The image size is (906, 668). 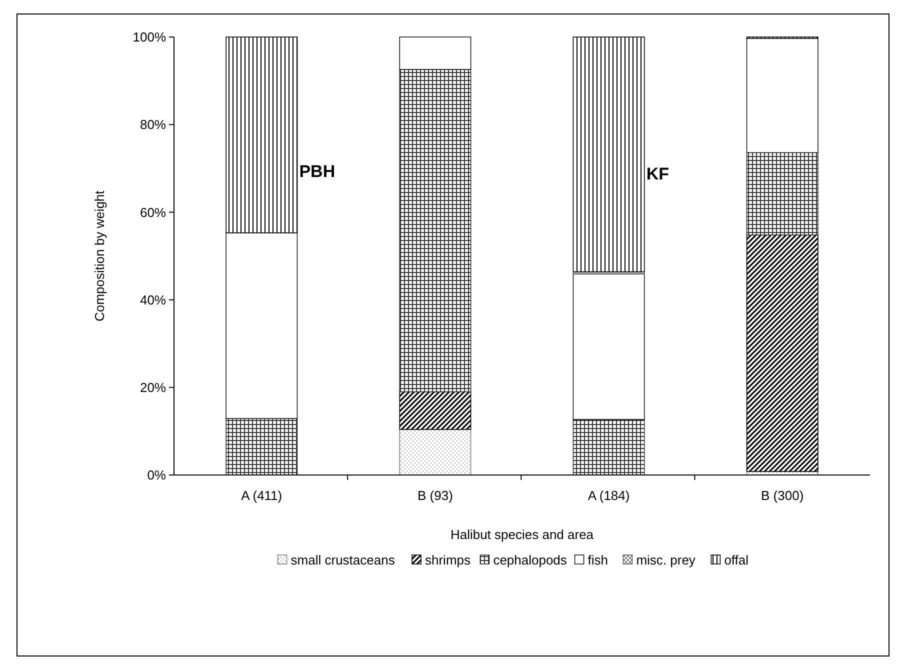 I want to click on y-tick-label: 20%, so click(x=153, y=387).